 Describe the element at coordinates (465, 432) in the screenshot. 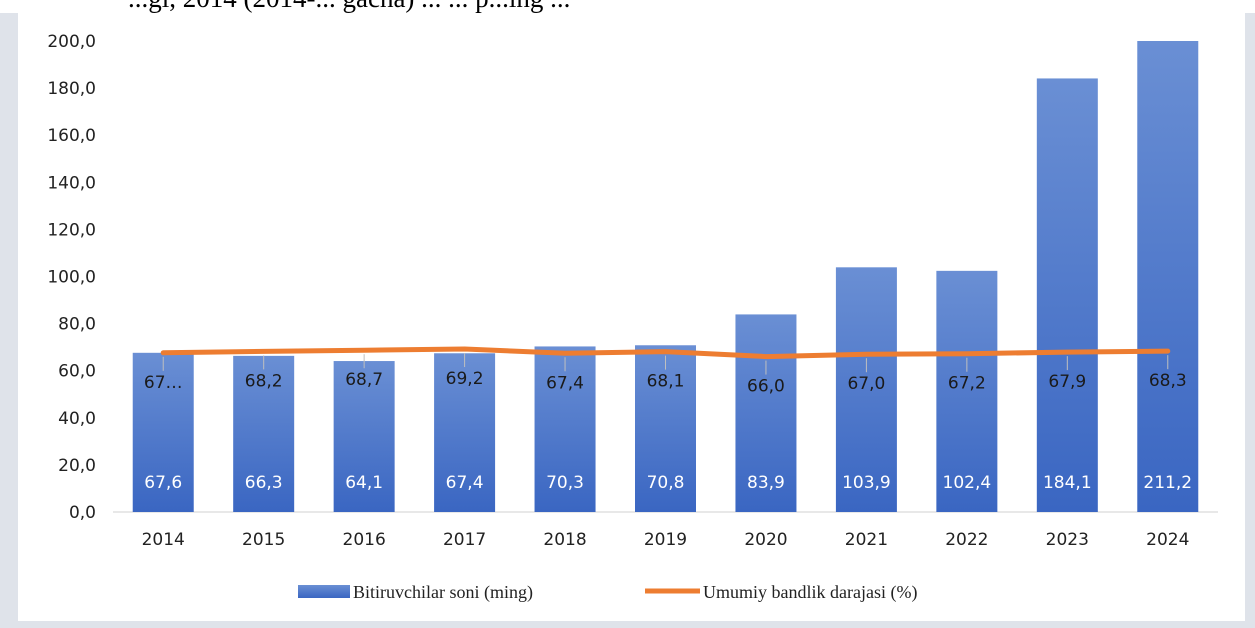

I see `bar-2017` at that location.